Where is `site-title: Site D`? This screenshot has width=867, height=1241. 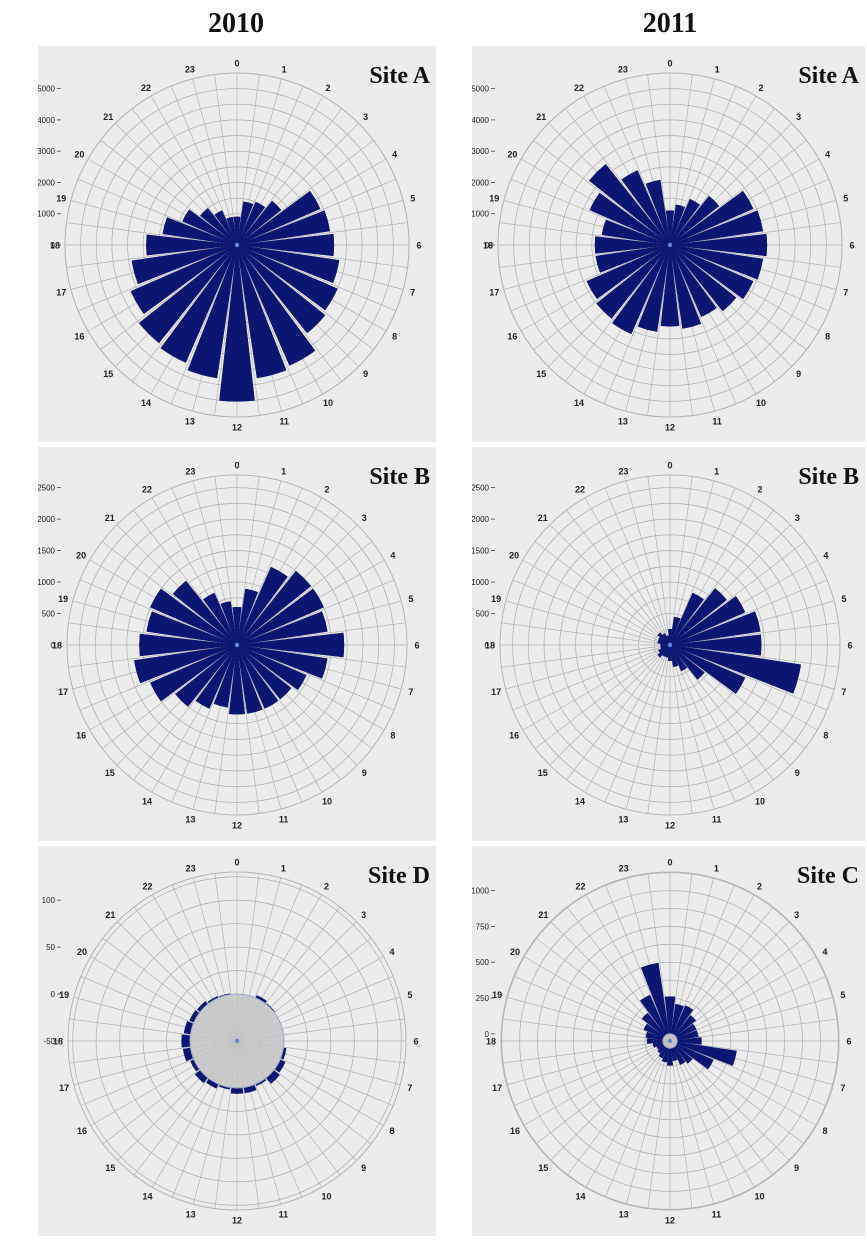 site-title: Site D is located at coordinates (399, 876).